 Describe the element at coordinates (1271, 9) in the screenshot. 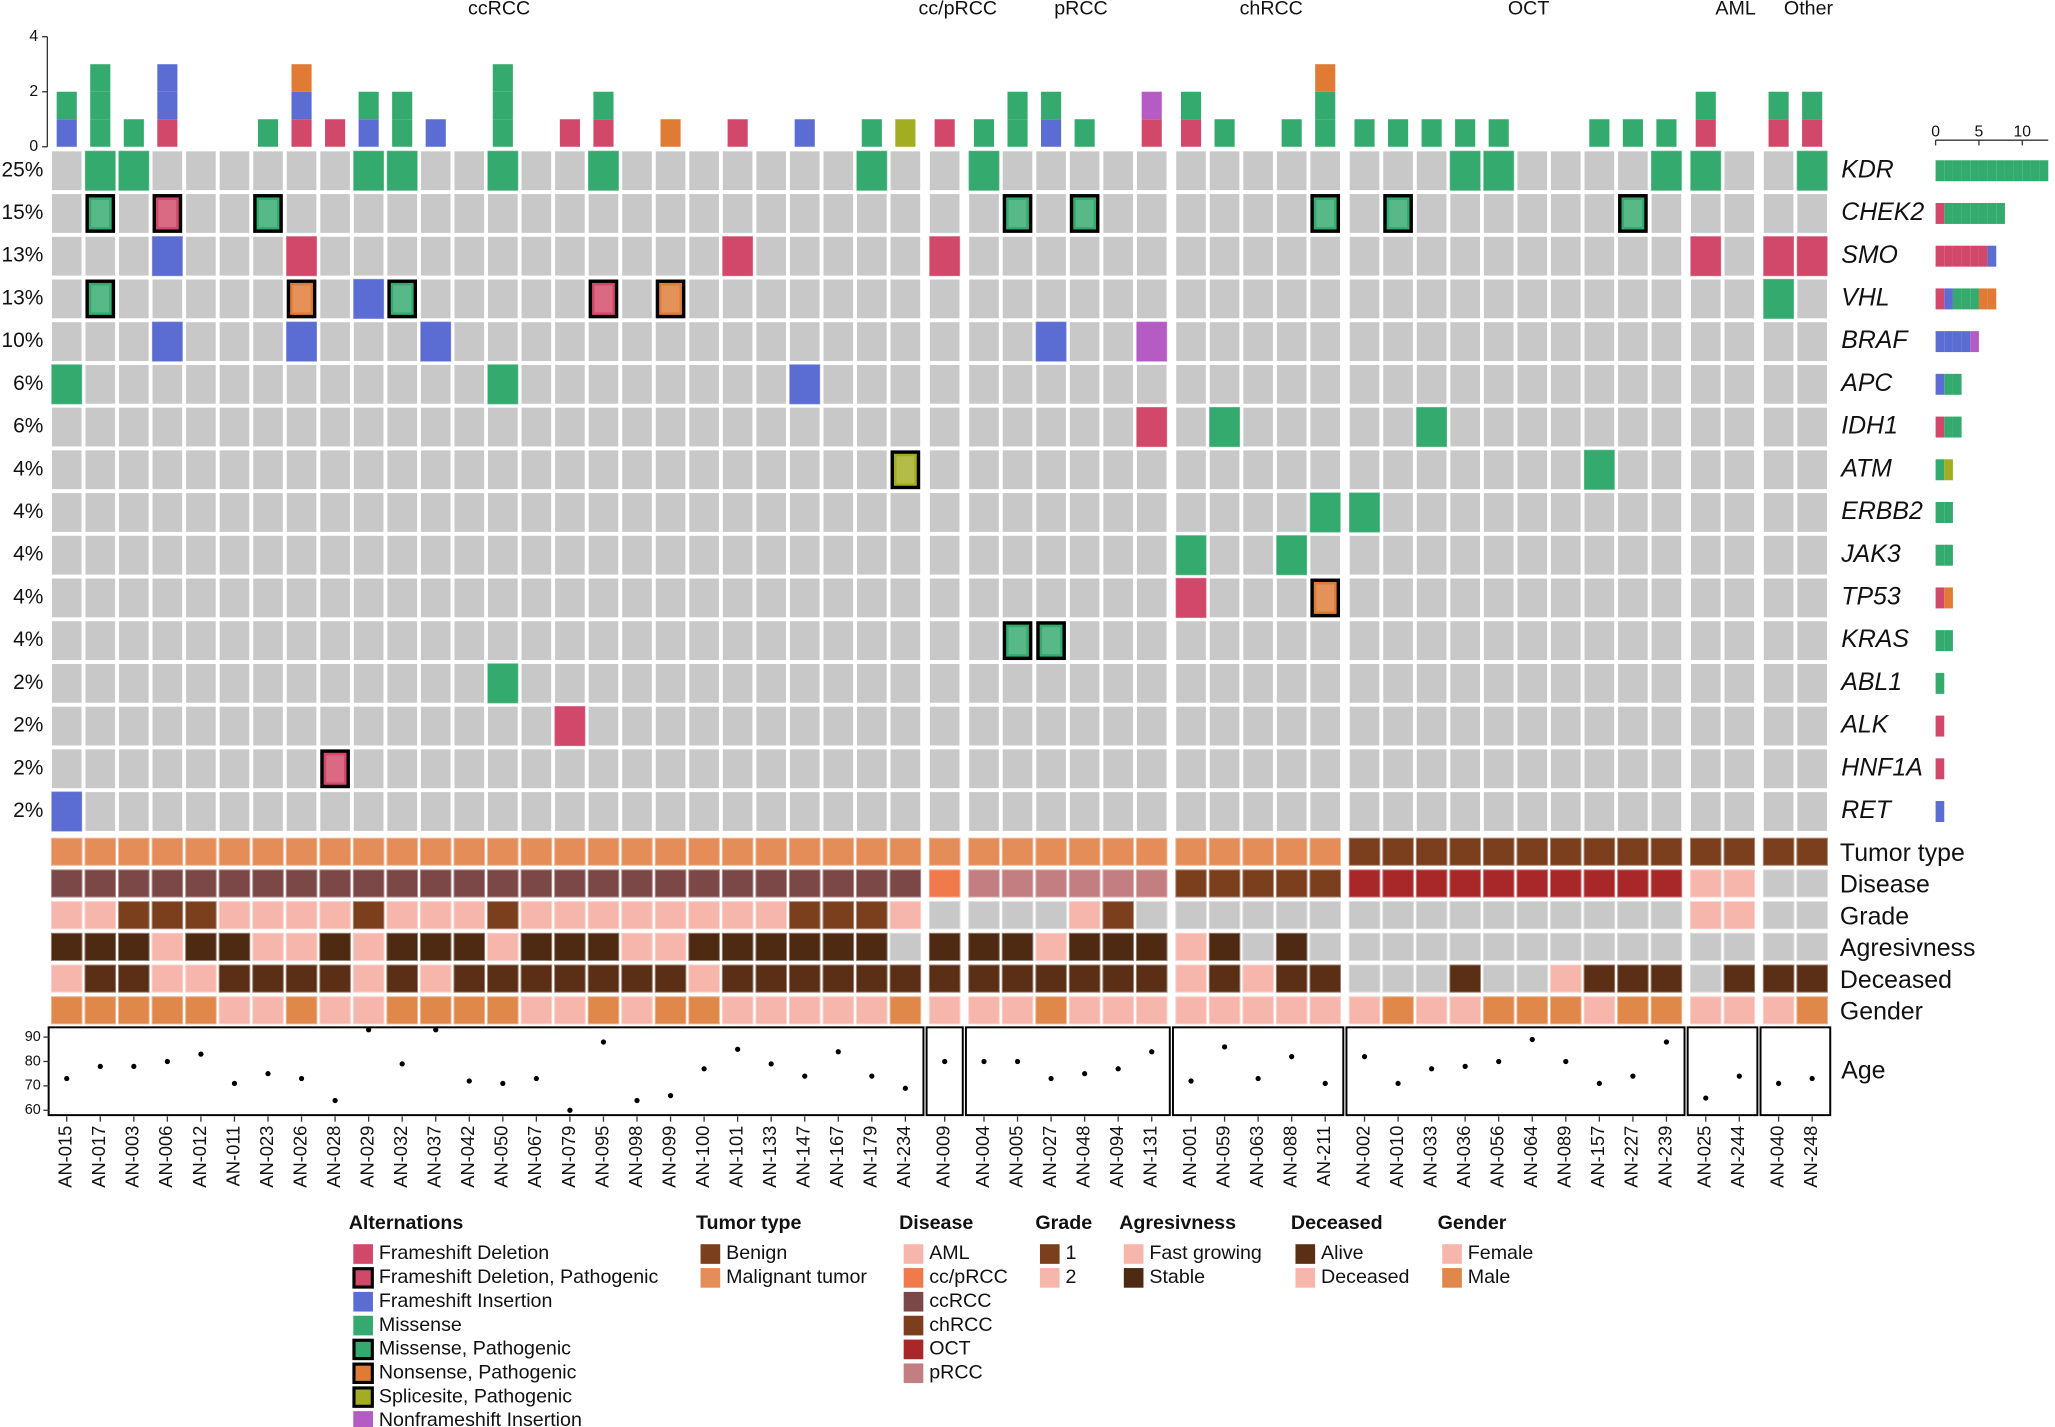

I see `group-label: chRCC` at that location.